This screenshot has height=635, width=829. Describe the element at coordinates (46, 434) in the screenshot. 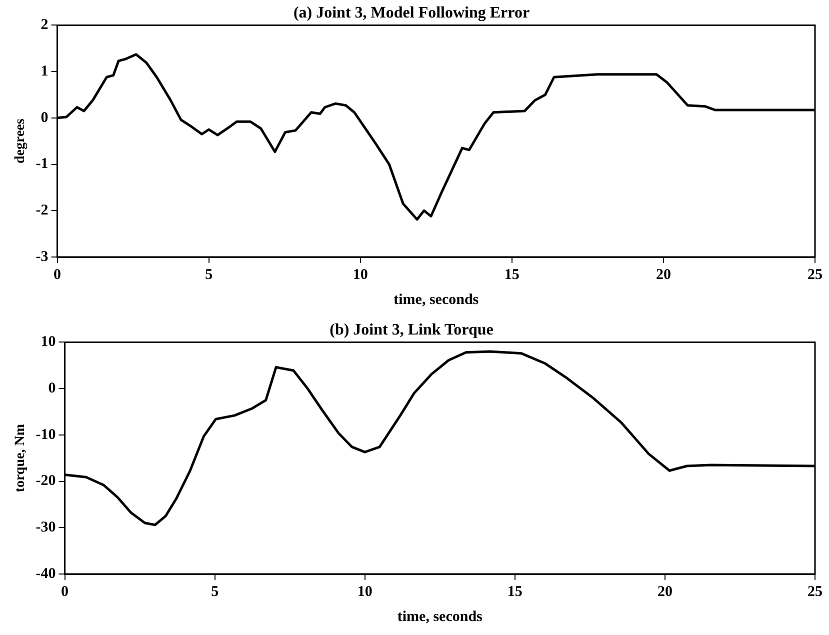

I see `y-tick-label: -10` at that location.